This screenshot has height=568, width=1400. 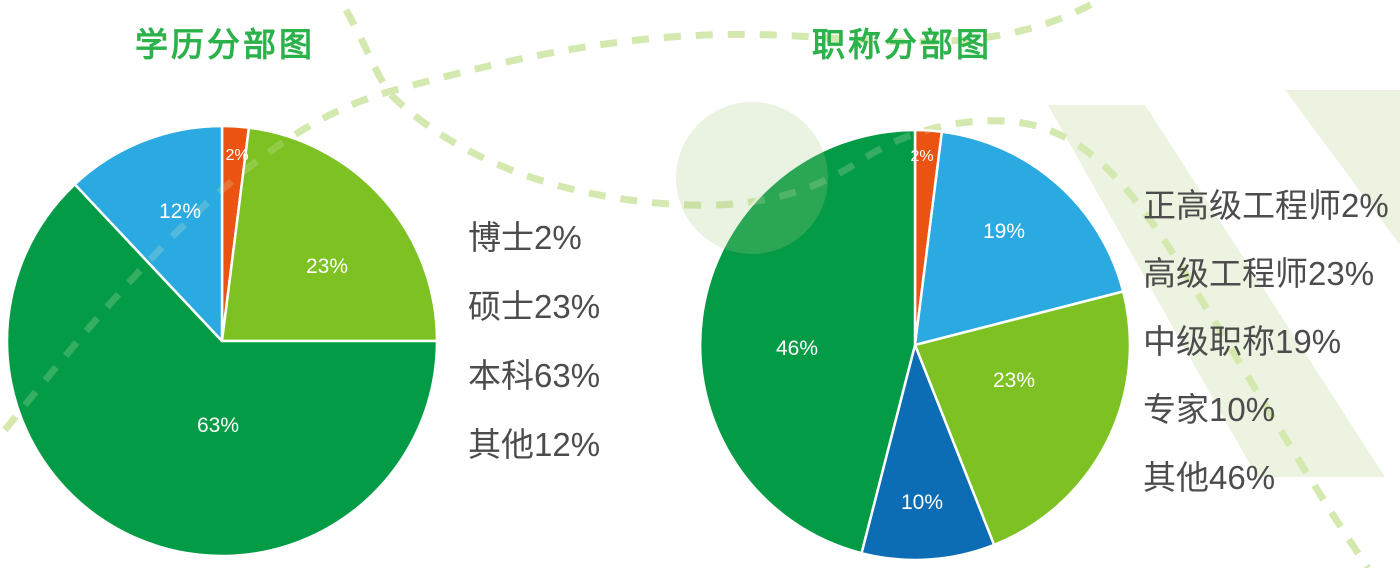 What do you see at coordinates (752, 178) in the screenshot?
I see `decor-circle` at bounding box center [752, 178].